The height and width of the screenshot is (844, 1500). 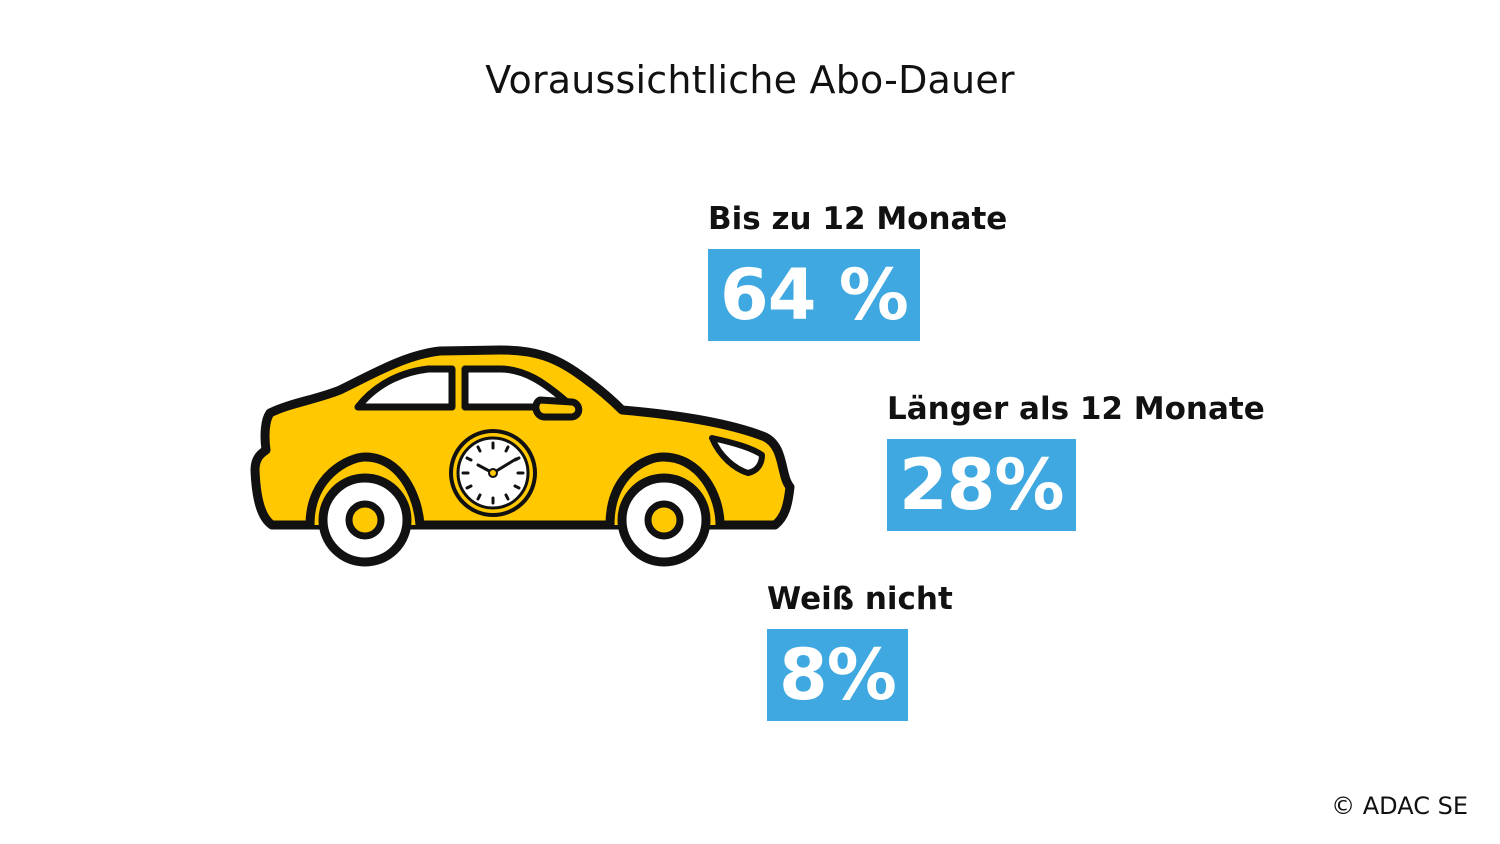 I want to click on category-label: Bis zu 12 Monate, so click(x=858, y=219).